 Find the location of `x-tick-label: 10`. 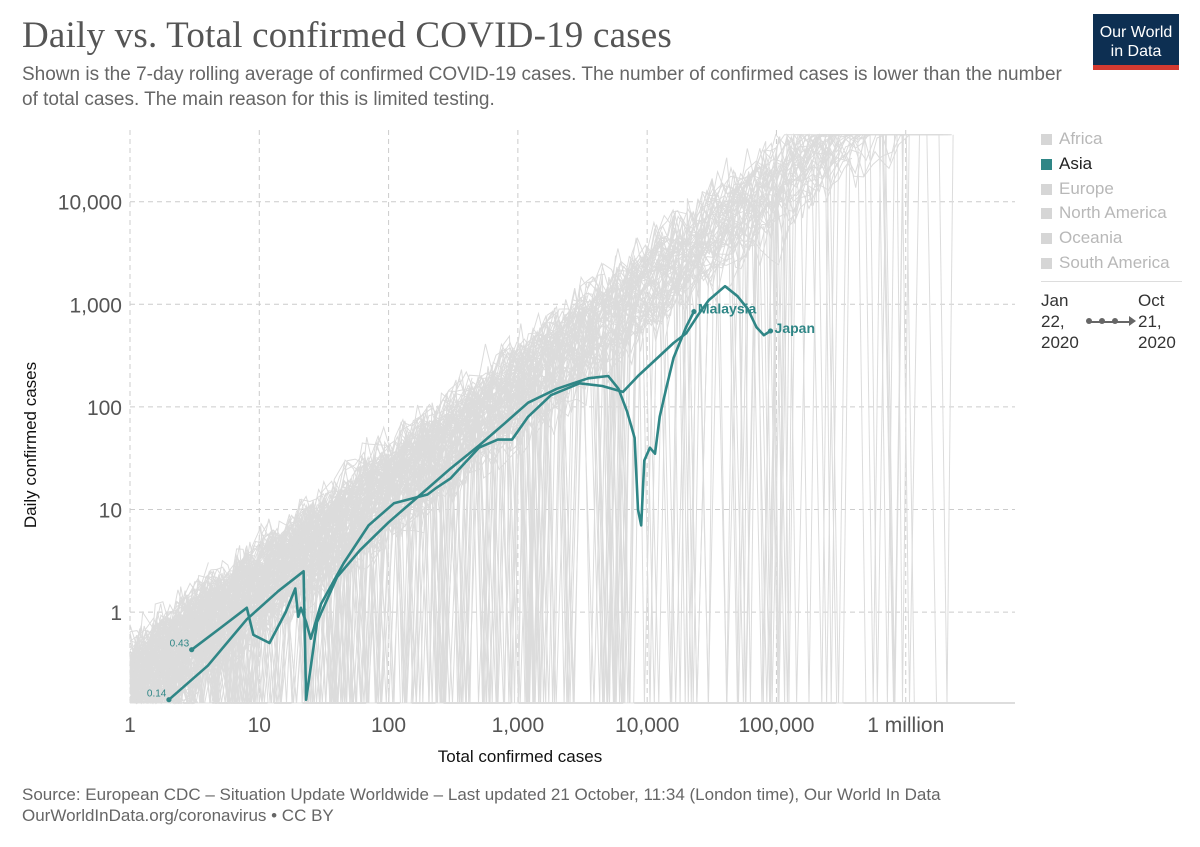

x-tick-label: 10 is located at coordinates (259, 725).